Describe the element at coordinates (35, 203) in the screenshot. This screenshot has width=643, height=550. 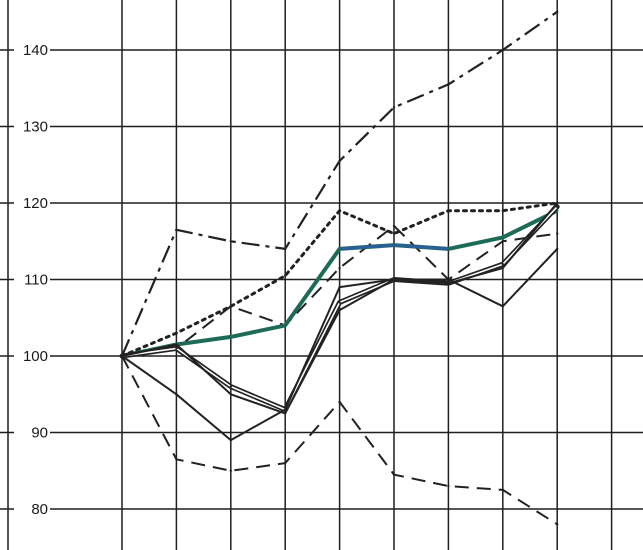
I see `y-tick-label: 120` at that location.